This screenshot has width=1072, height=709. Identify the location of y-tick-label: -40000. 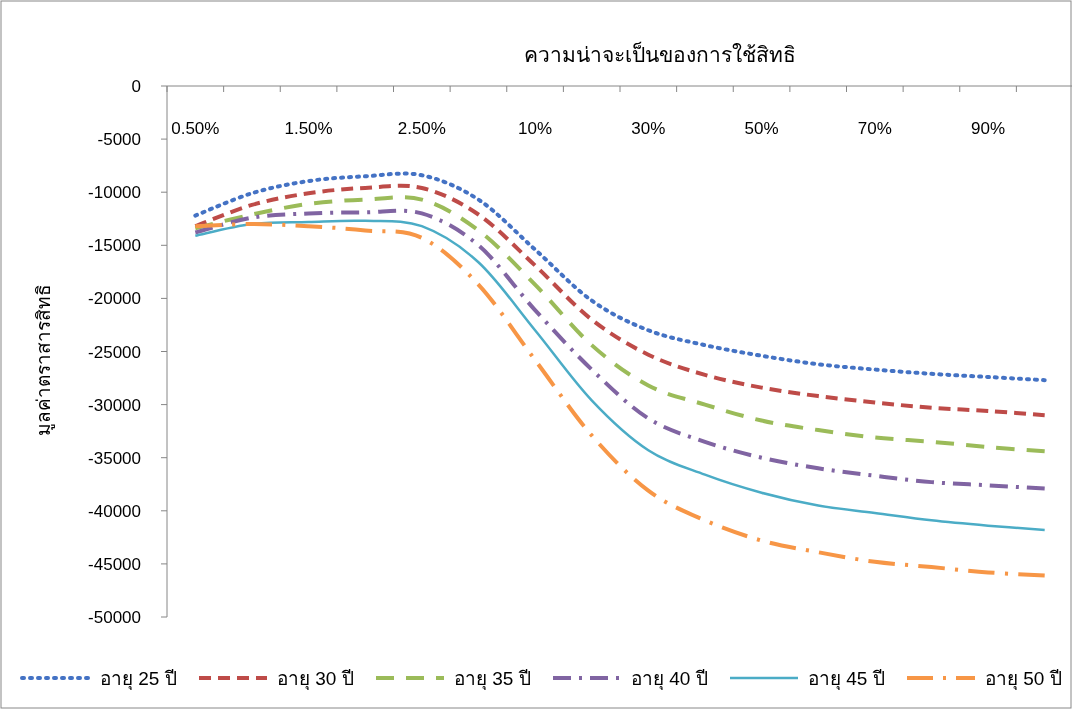
(114, 511).